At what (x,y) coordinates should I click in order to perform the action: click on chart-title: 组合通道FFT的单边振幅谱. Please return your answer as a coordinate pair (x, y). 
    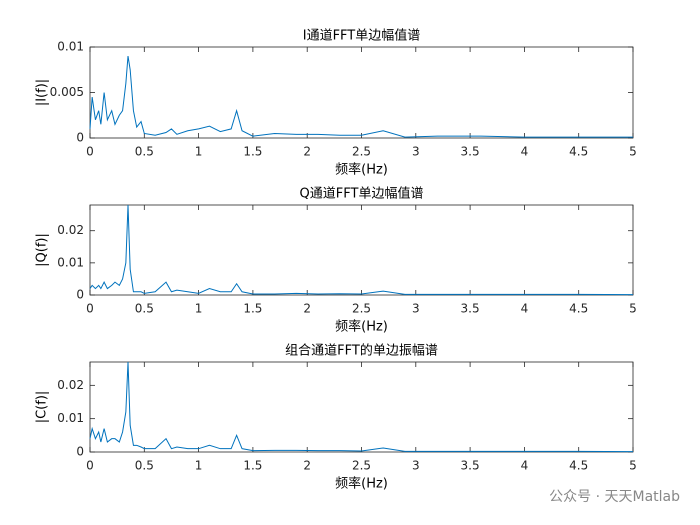
    Looking at the image, I should click on (361, 351).